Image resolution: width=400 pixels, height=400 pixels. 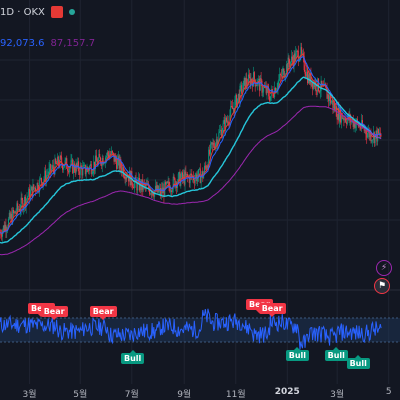 I want to click on us-flag-icon: ⚑, so click(x=382, y=286).